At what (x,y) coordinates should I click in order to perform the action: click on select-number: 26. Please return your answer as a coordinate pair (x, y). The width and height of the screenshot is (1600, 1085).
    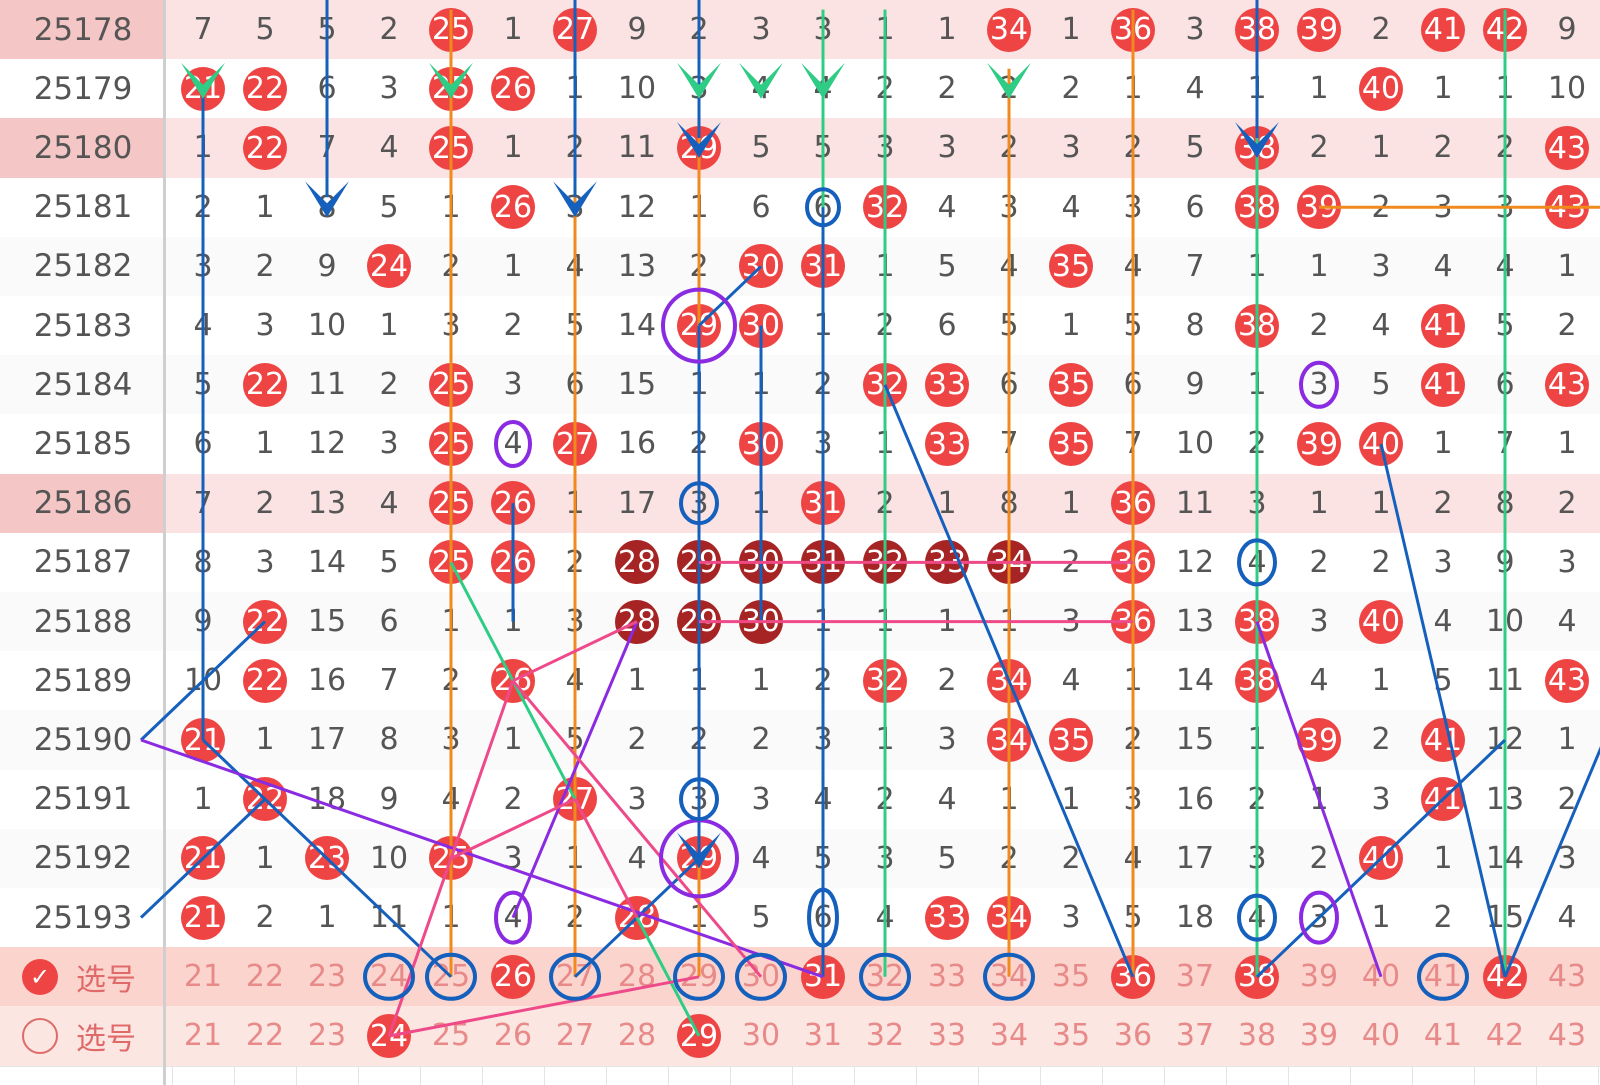
    Looking at the image, I should click on (513, 1036).